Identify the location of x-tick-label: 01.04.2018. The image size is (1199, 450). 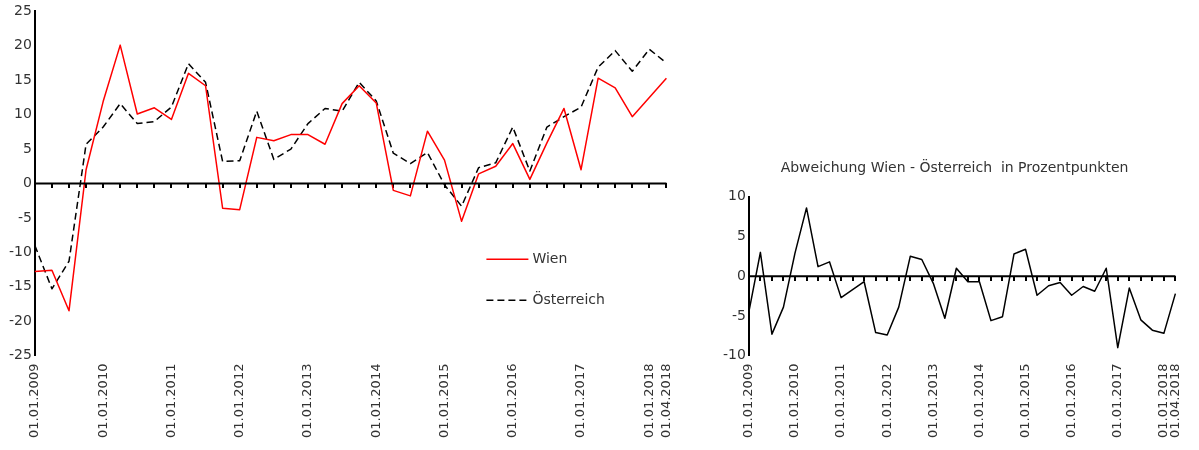
(665, 400).